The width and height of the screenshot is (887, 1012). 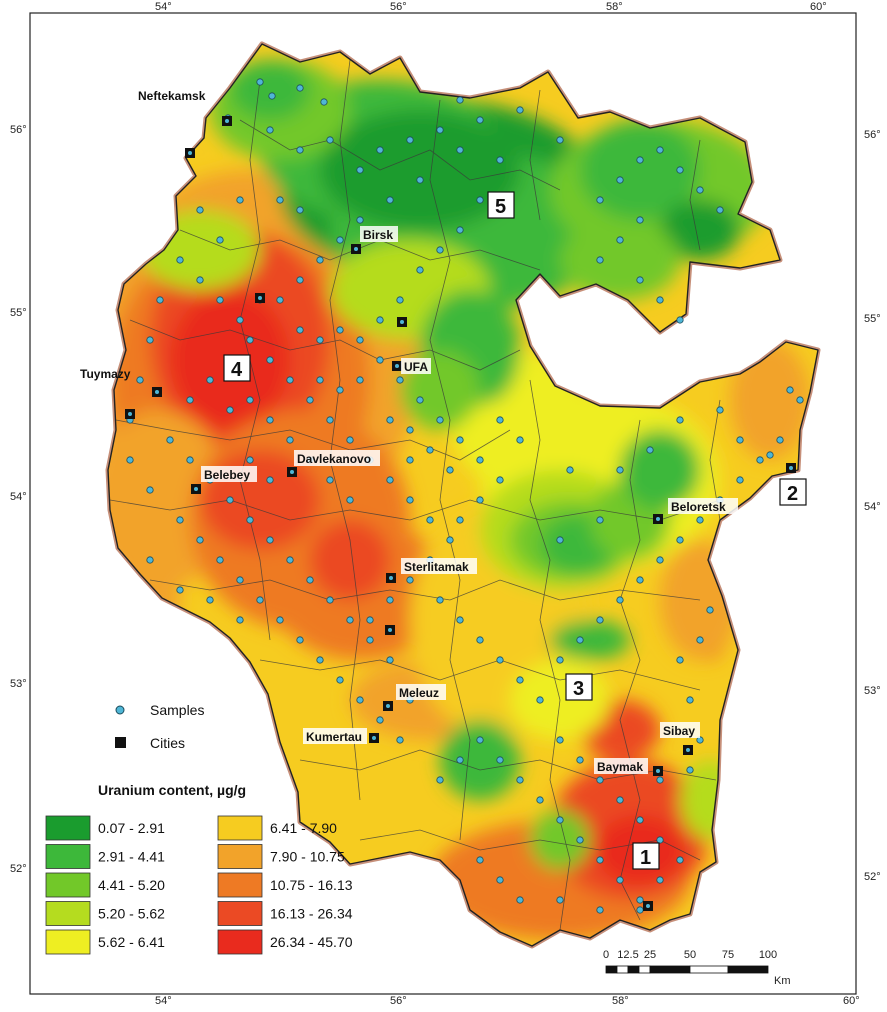 What do you see at coordinates (872, 319) in the screenshot?
I see `graticule-right-55: 55°` at bounding box center [872, 319].